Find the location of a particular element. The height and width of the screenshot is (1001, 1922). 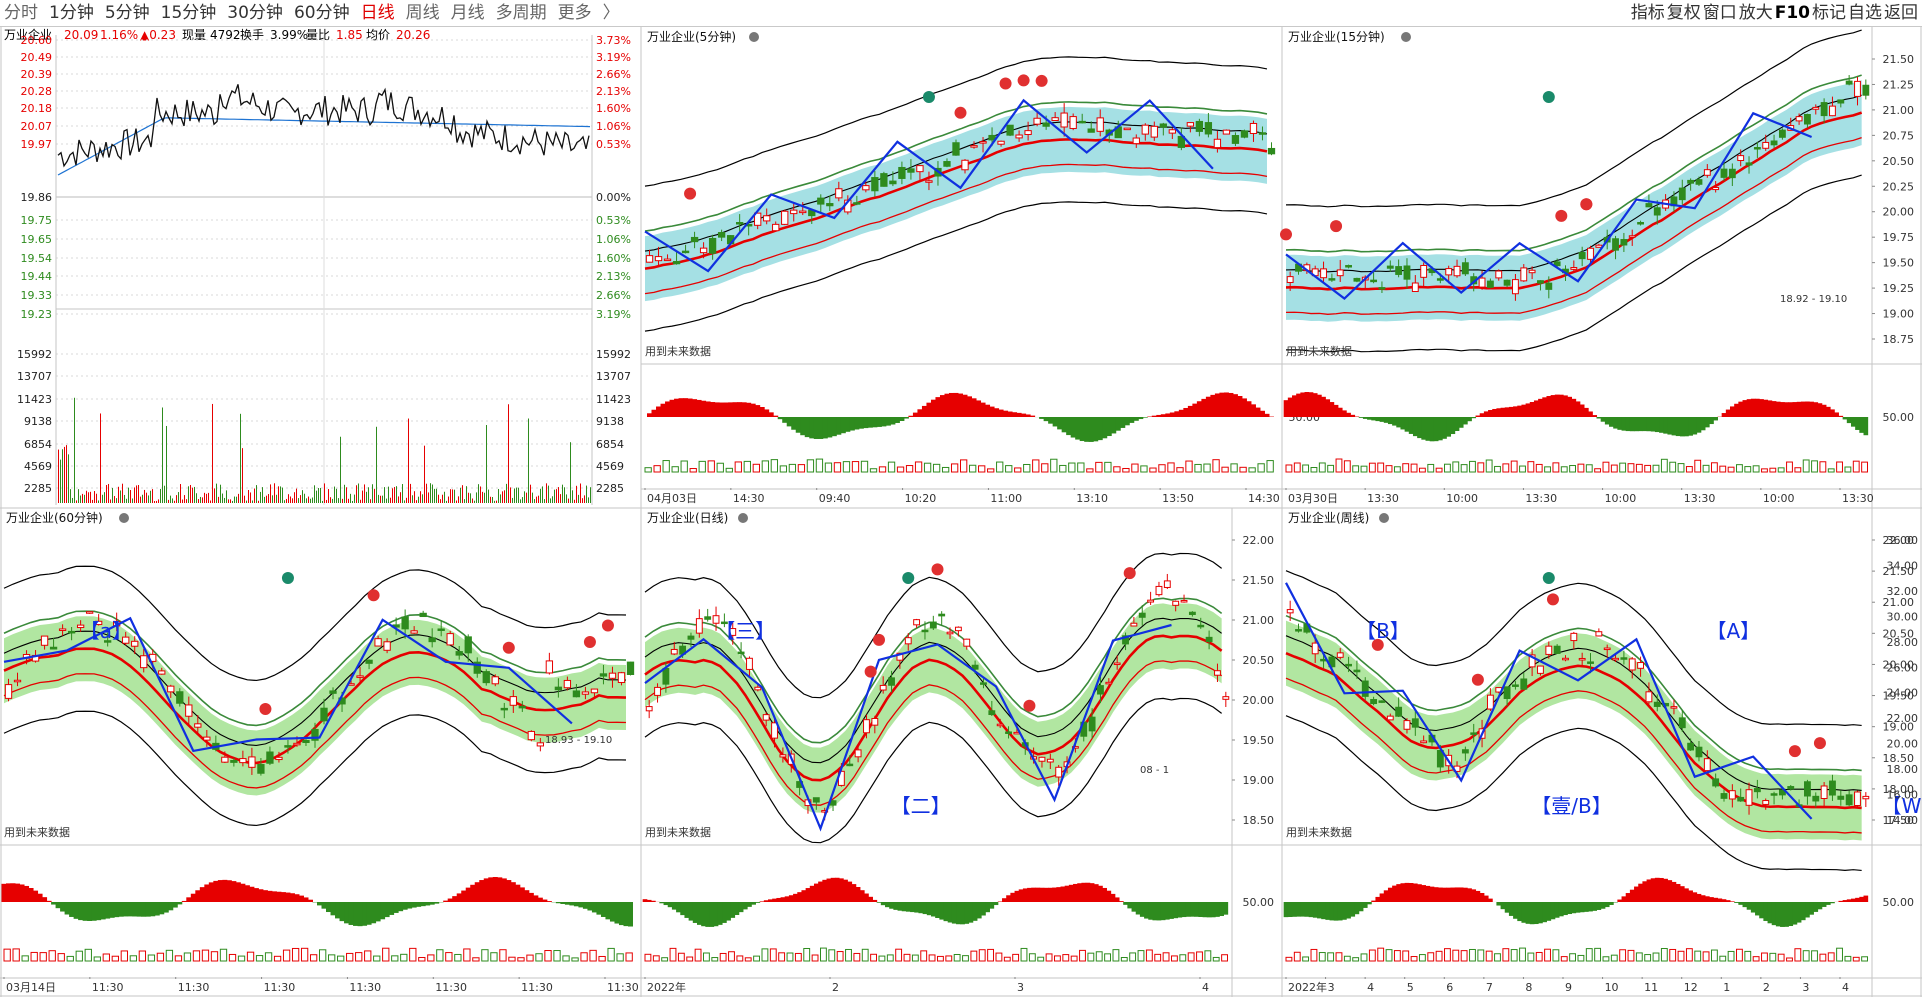

y-tick: 20.50 is located at coordinates (1899, 161).